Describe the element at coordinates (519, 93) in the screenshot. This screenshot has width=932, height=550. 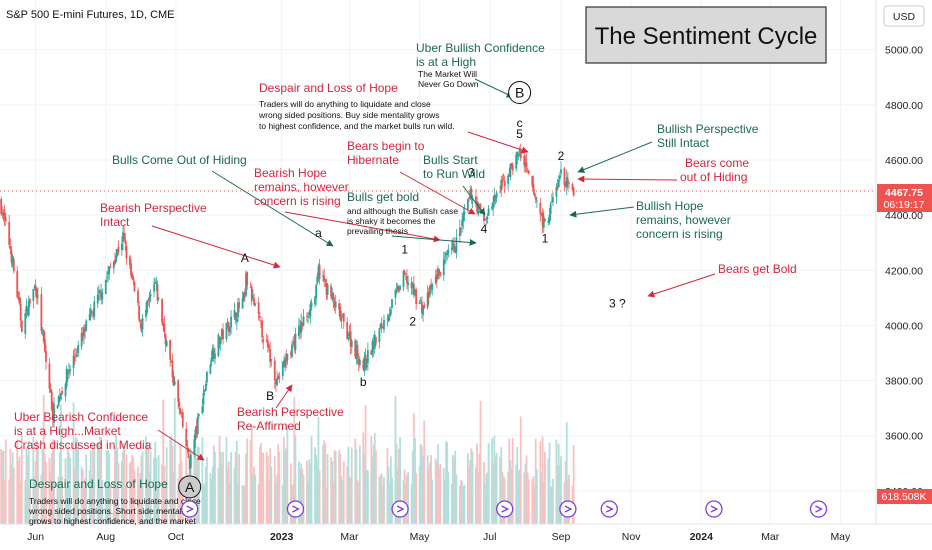
I see `wave-label: B` at that location.